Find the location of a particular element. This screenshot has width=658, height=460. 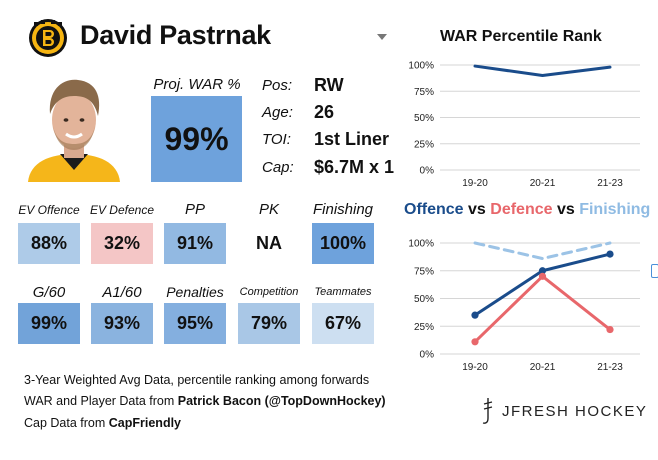

player-name: David Pastrnak is located at coordinates (175, 35).